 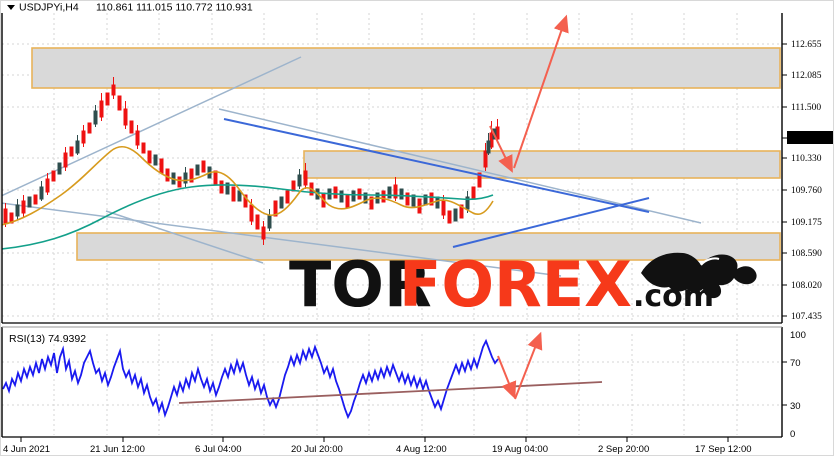 I want to click on symbol-timeframe-label: USDJPYi,H4, so click(x=49, y=8).